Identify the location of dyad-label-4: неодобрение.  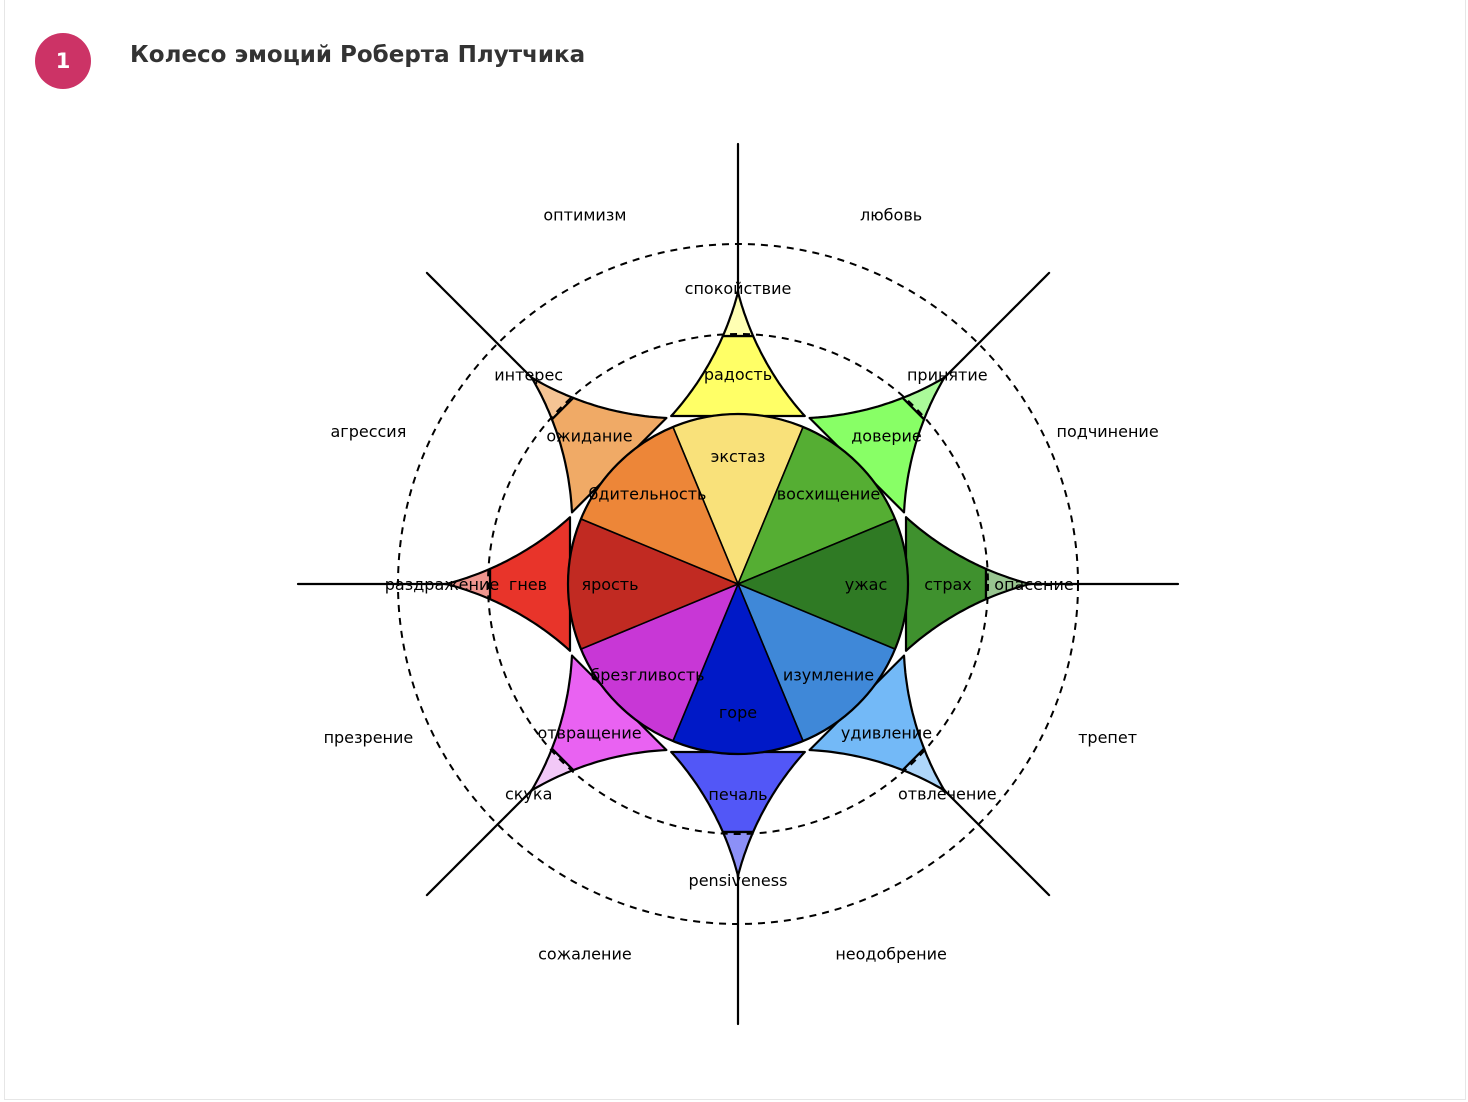
(891, 954).